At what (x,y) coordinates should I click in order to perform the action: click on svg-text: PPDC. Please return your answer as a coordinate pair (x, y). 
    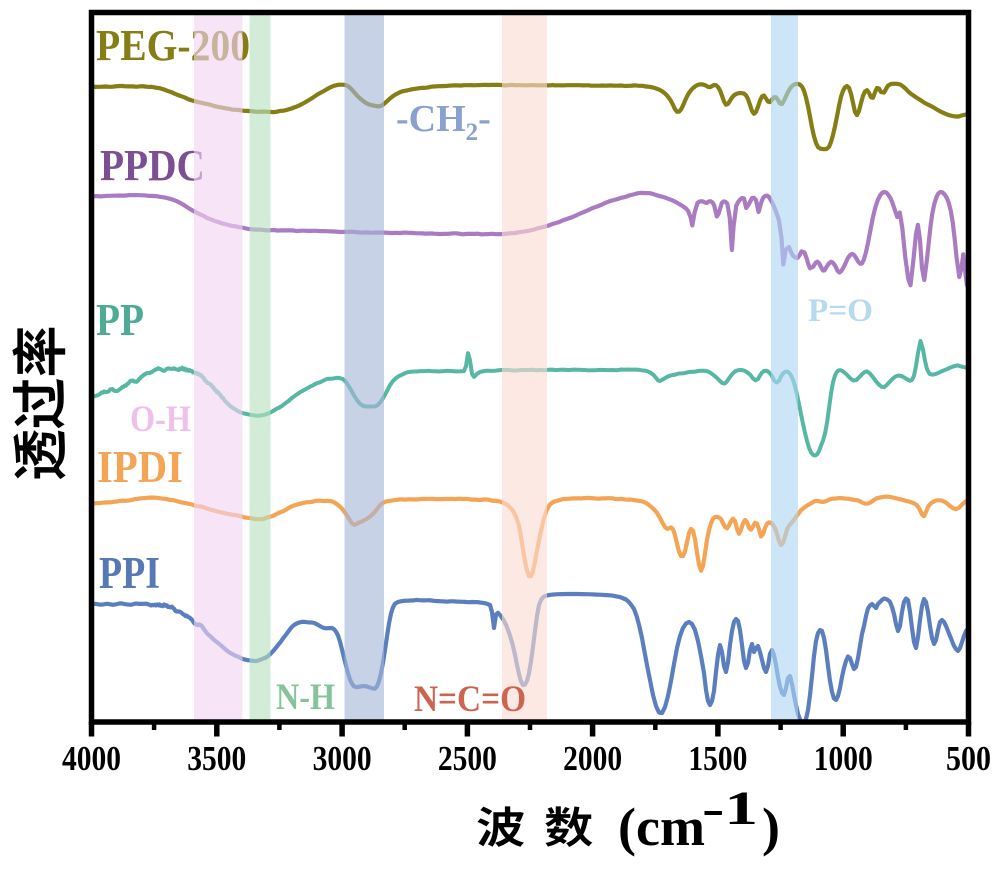
    Looking at the image, I should click on (152, 165).